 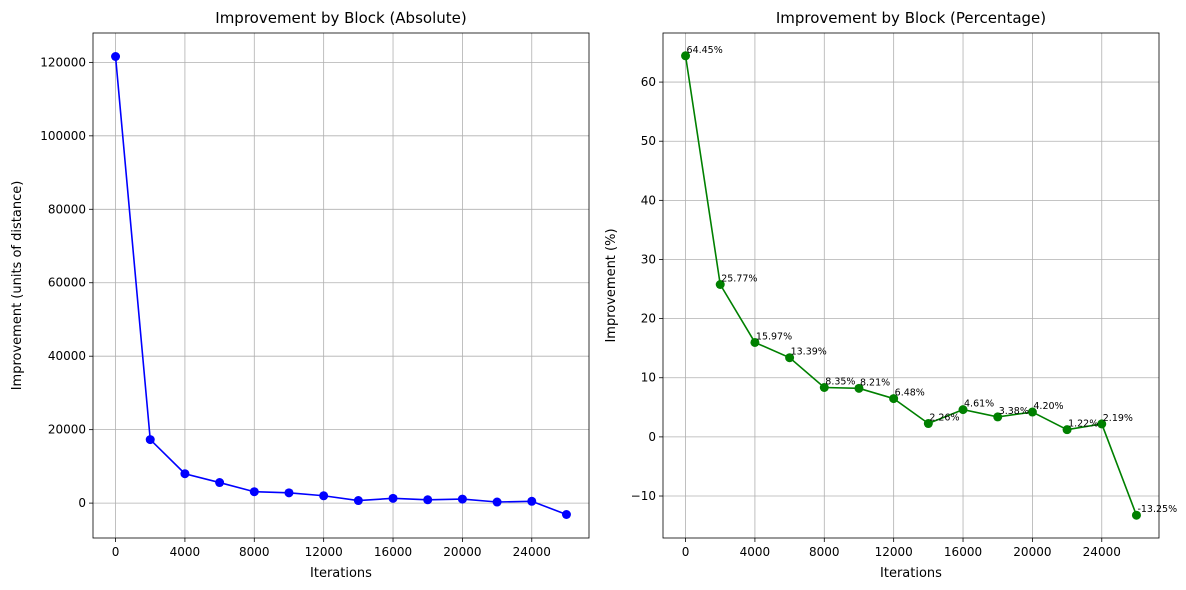 I want to click on data-label: -13.25%, so click(x=1157, y=509).